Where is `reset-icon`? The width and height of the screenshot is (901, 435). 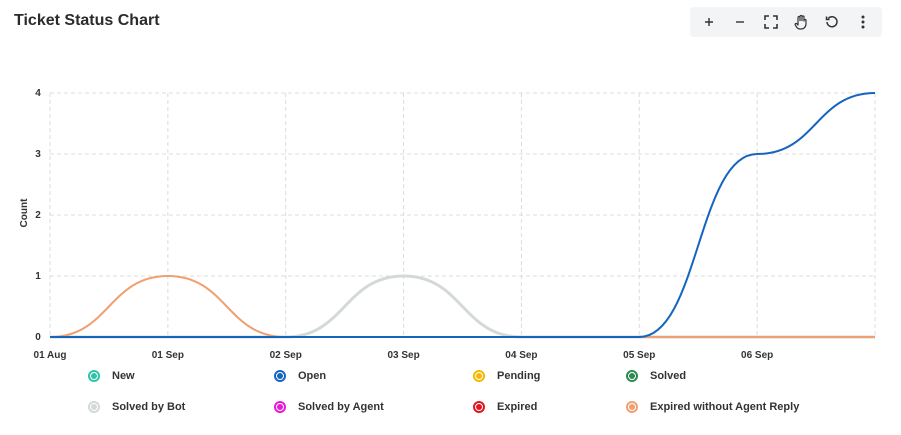 reset-icon is located at coordinates (831, 22).